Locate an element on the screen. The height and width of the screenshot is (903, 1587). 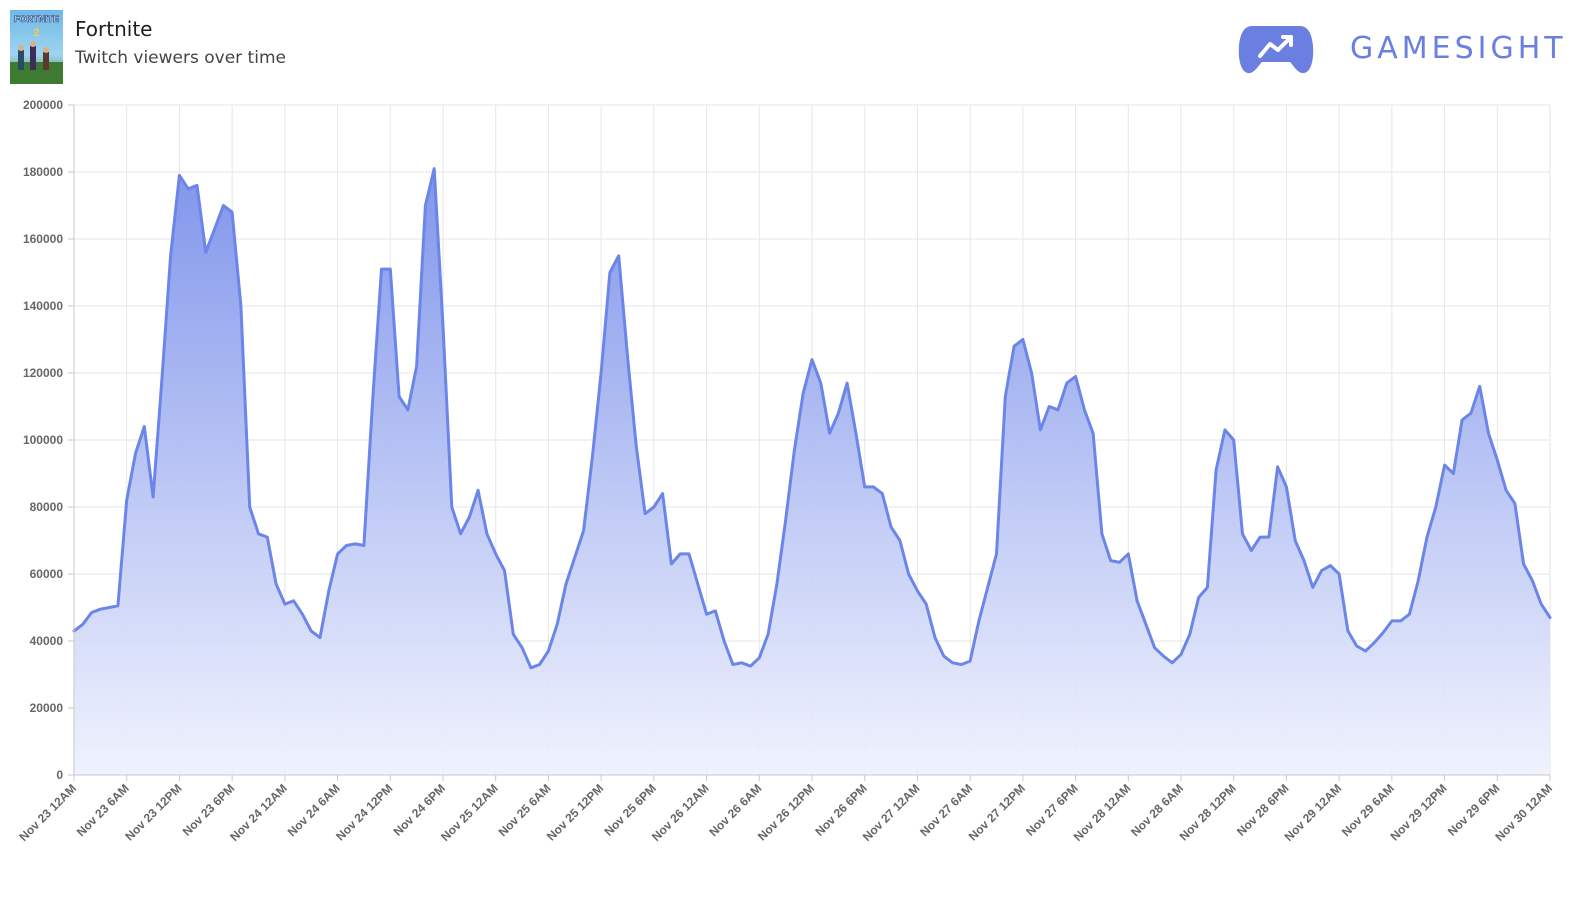
x-tick-label: Nov 24 6PM is located at coordinates (420, 810).